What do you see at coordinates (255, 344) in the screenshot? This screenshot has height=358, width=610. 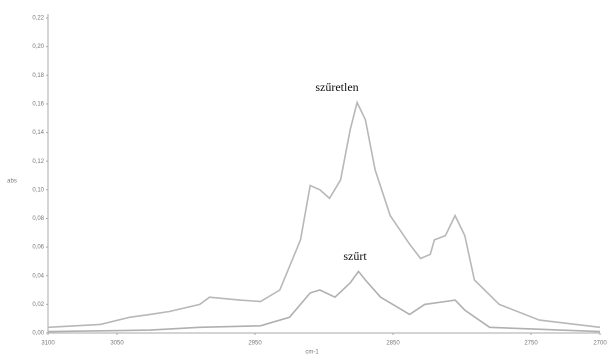 I see `x-tick-label: 2950` at bounding box center [255, 344].